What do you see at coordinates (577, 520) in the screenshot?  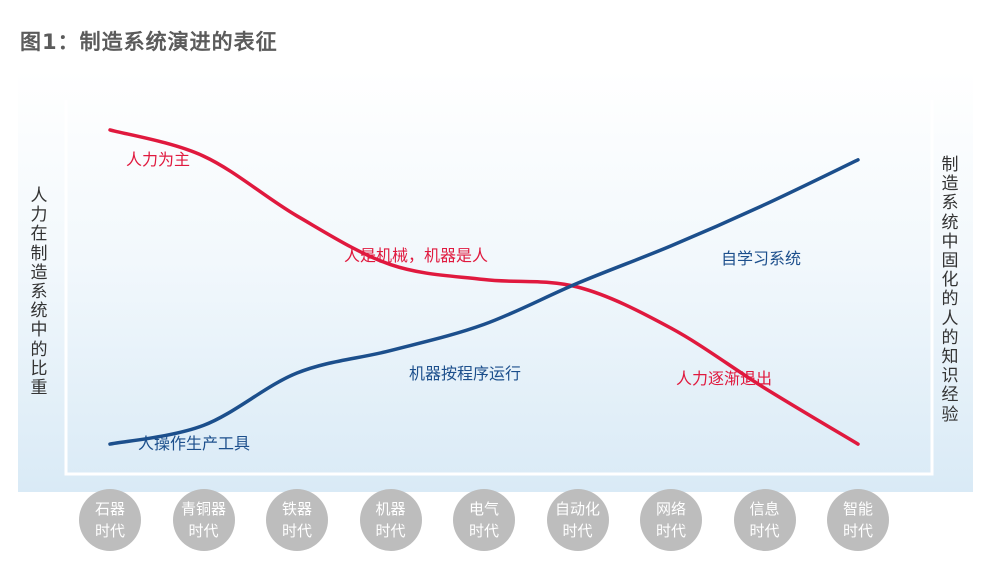 I see `era-category-label: 自动化 时代` at bounding box center [577, 520].